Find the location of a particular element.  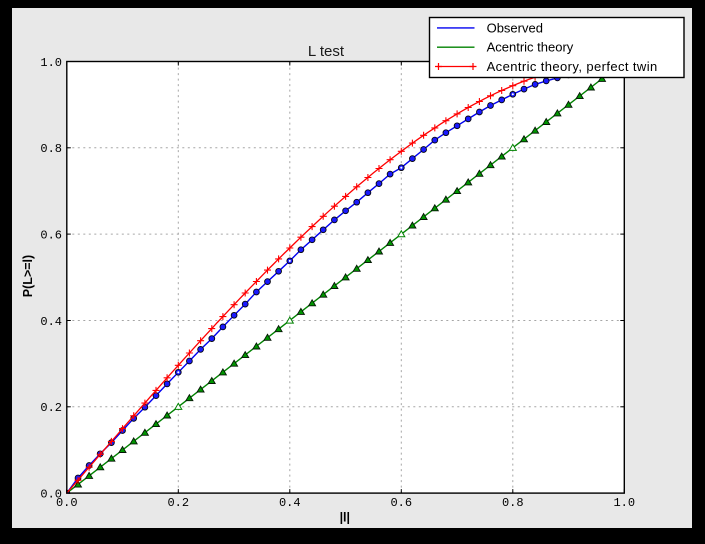

svg-text: Acentric theory is located at coordinates (530, 47).